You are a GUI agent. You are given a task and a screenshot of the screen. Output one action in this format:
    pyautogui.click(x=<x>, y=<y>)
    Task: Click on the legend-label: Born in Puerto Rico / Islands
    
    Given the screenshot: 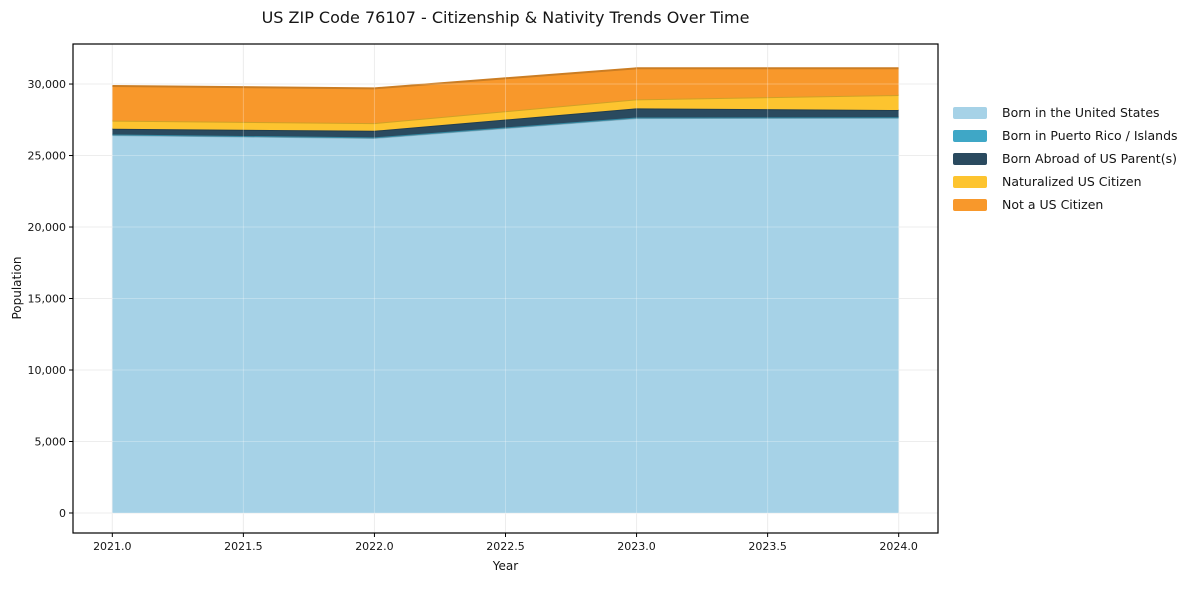 What is the action you would take?
    pyautogui.click(x=1090, y=135)
    